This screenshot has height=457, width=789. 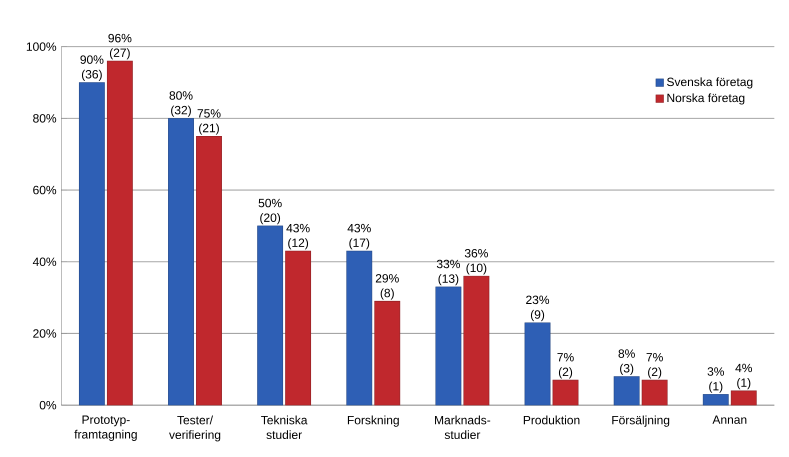 I want to click on data-label: 29% (8), so click(x=387, y=287).